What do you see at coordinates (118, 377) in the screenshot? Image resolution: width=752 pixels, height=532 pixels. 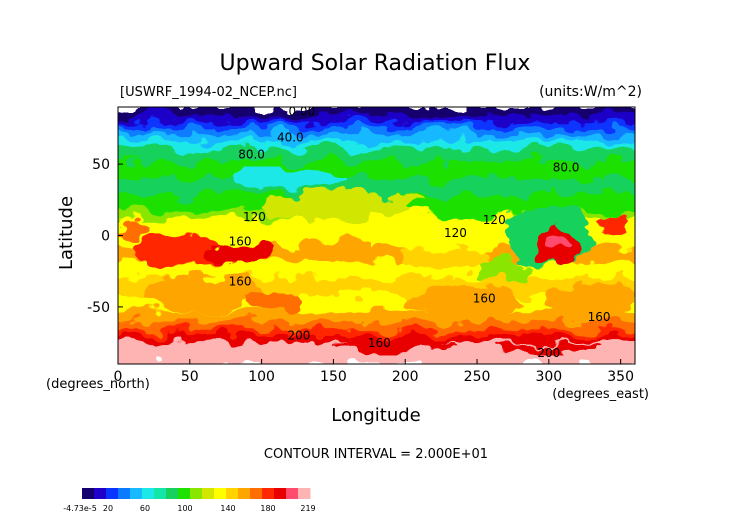 I see `x-tick-label: 0` at bounding box center [118, 377].